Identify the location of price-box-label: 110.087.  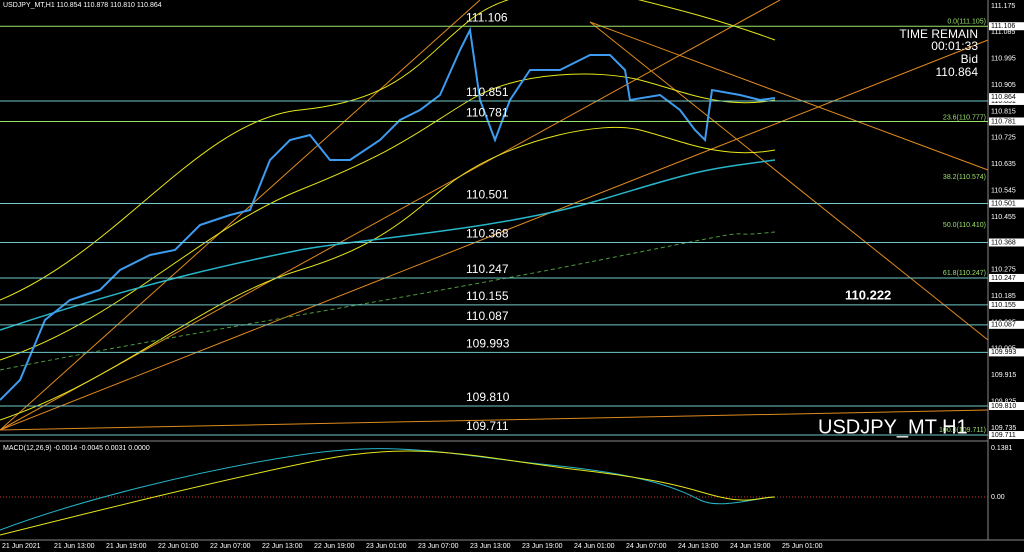
(1003, 325).